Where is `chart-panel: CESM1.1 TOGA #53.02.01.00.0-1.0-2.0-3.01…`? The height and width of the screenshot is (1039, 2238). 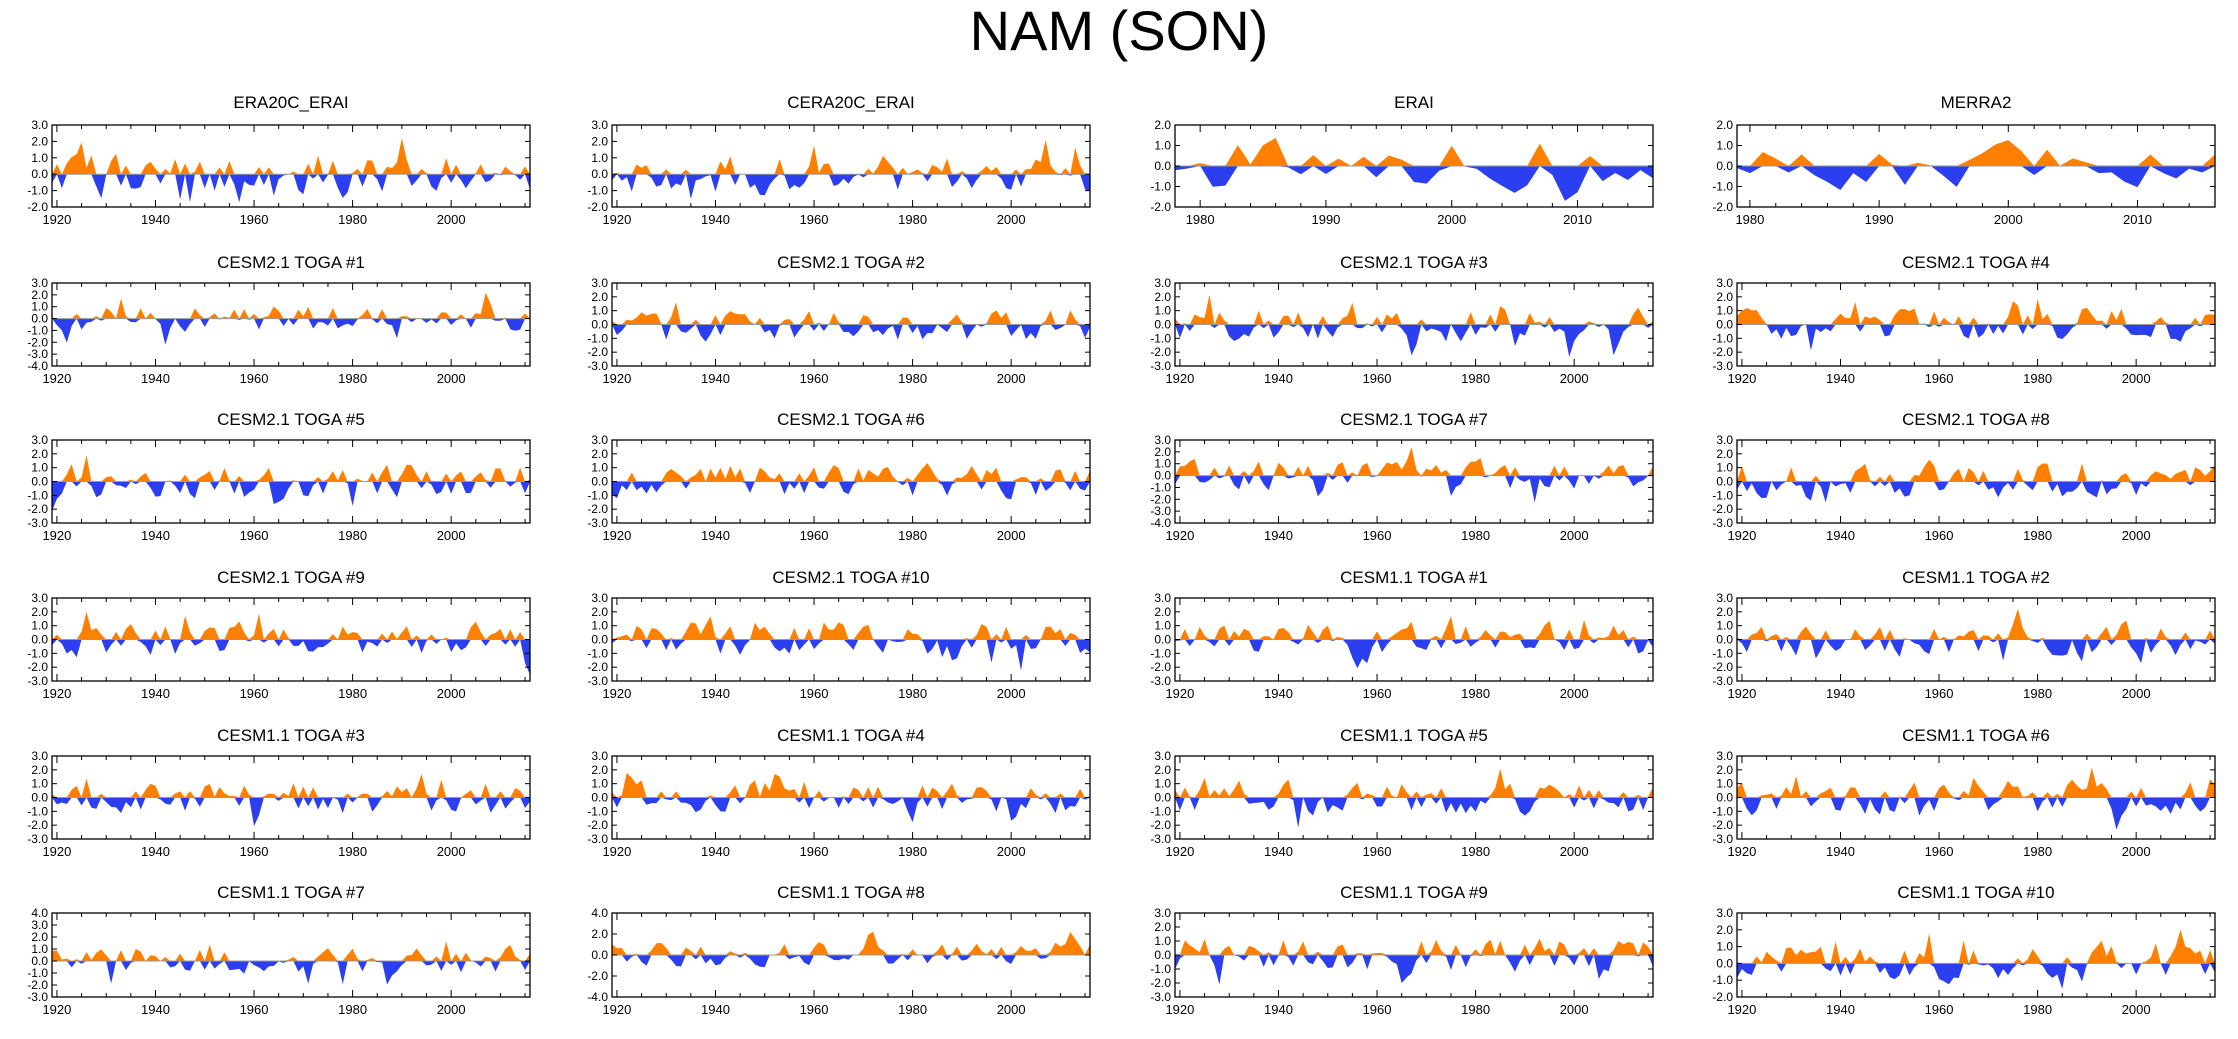
chart-panel: CESM1.1 TOGA #53.02.01.00.0-1.0-2.0-3.01… is located at coordinates (1402, 792).